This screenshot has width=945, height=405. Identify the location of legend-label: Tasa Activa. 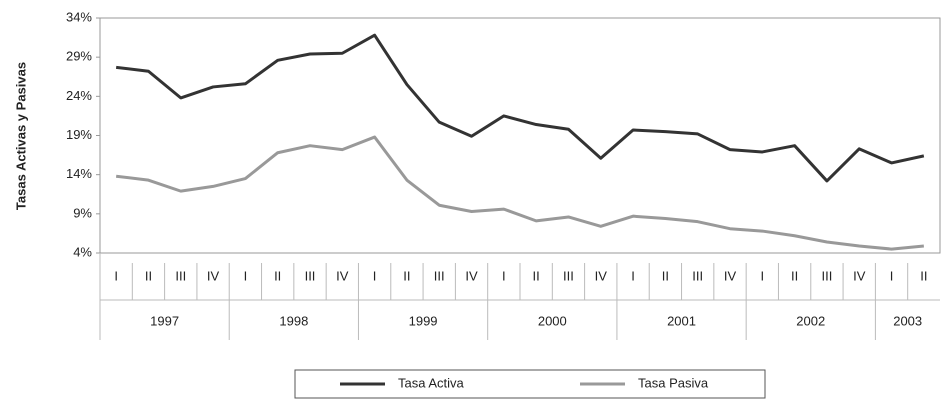
(431, 382).